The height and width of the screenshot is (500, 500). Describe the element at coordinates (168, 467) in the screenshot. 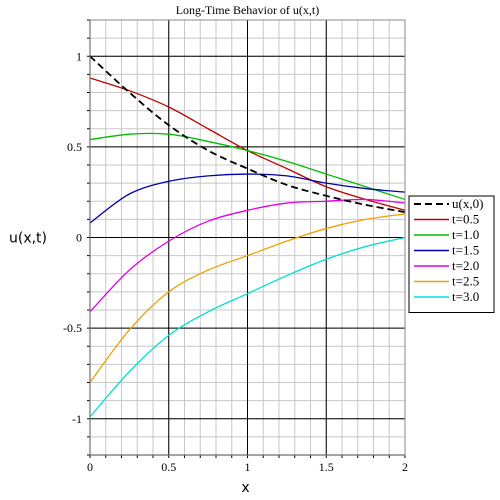

I see `x-tick-label: 0.5` at that location.